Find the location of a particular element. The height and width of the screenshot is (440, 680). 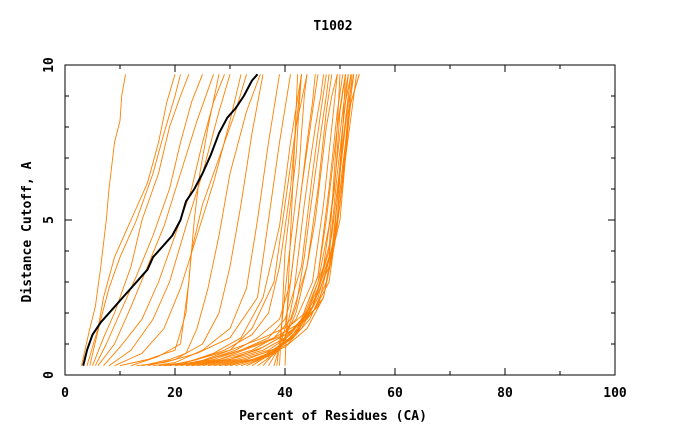

y-tick-label: 5 is located at coordinates (49, 220).